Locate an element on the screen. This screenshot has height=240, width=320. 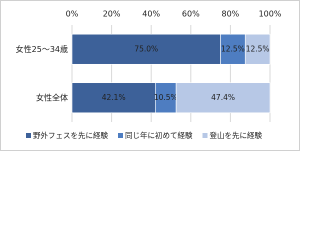
y-tick-label: 女性25～34歳 is located at coordinates (42, 49).